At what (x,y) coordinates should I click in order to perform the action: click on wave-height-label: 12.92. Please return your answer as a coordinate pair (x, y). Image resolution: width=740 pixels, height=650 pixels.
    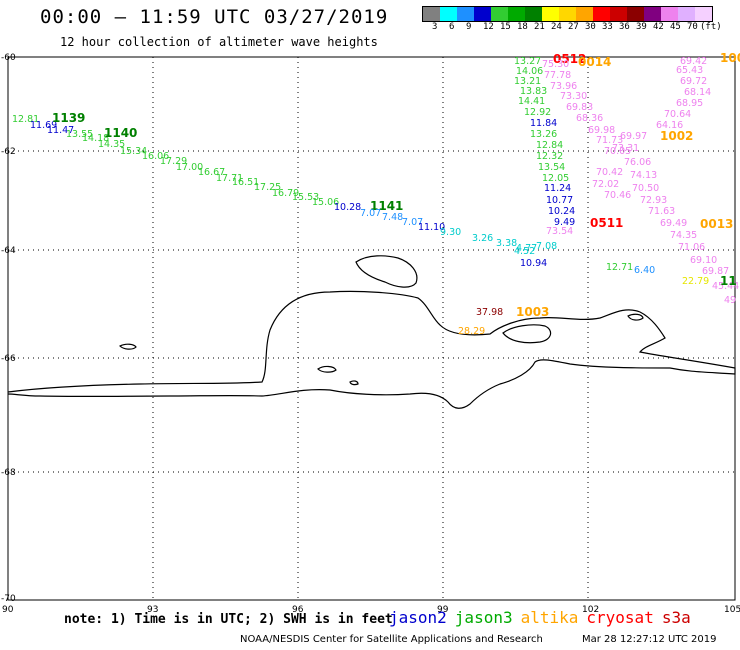
    Looking at the image, I should click on (537, 112).